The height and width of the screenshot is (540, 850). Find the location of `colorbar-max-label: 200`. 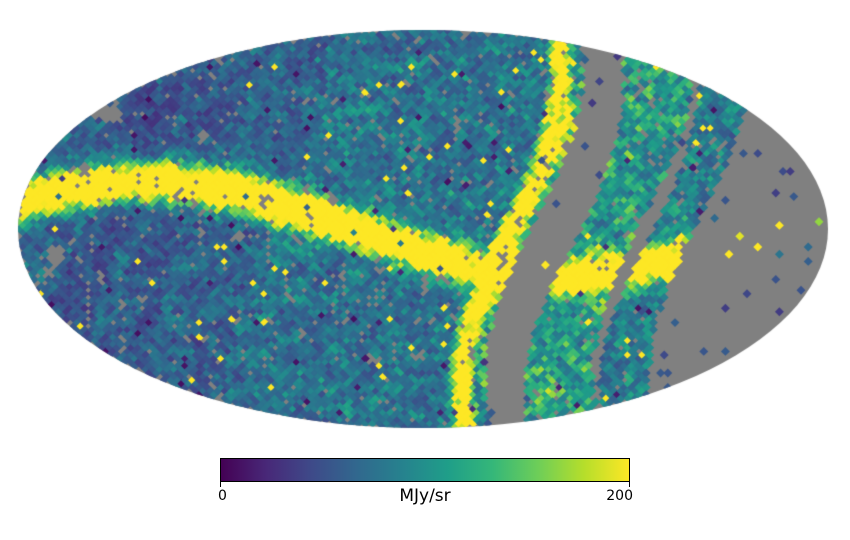

colorbar-max-label: 200 is located at coordinates (619, 496).